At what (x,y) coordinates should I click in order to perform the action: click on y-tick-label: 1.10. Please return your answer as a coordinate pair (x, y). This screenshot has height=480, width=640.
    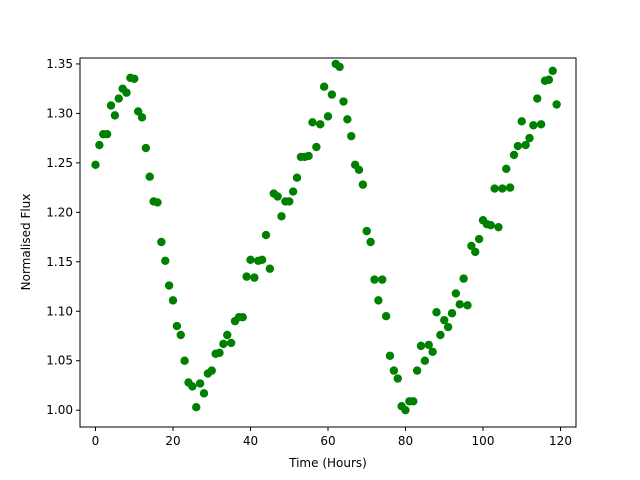
    Looking at the image, I should click on (59, 311).